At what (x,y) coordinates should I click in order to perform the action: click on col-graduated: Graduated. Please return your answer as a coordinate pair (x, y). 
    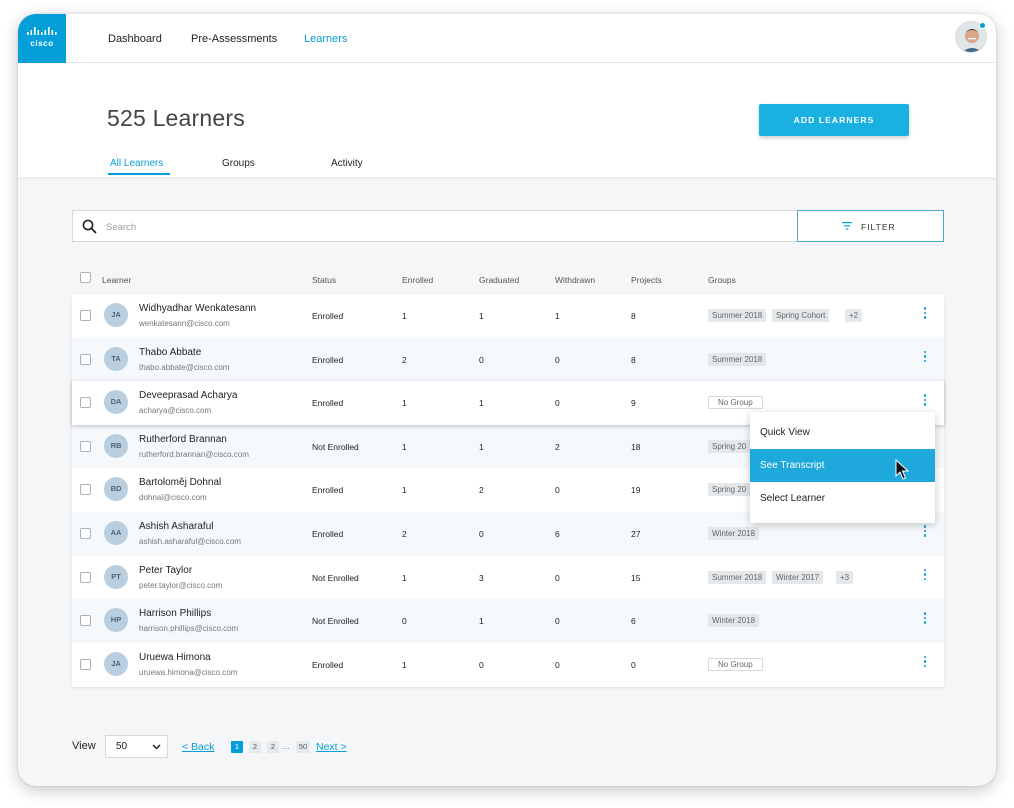
    Looking at the image, I should click on (499, 280).